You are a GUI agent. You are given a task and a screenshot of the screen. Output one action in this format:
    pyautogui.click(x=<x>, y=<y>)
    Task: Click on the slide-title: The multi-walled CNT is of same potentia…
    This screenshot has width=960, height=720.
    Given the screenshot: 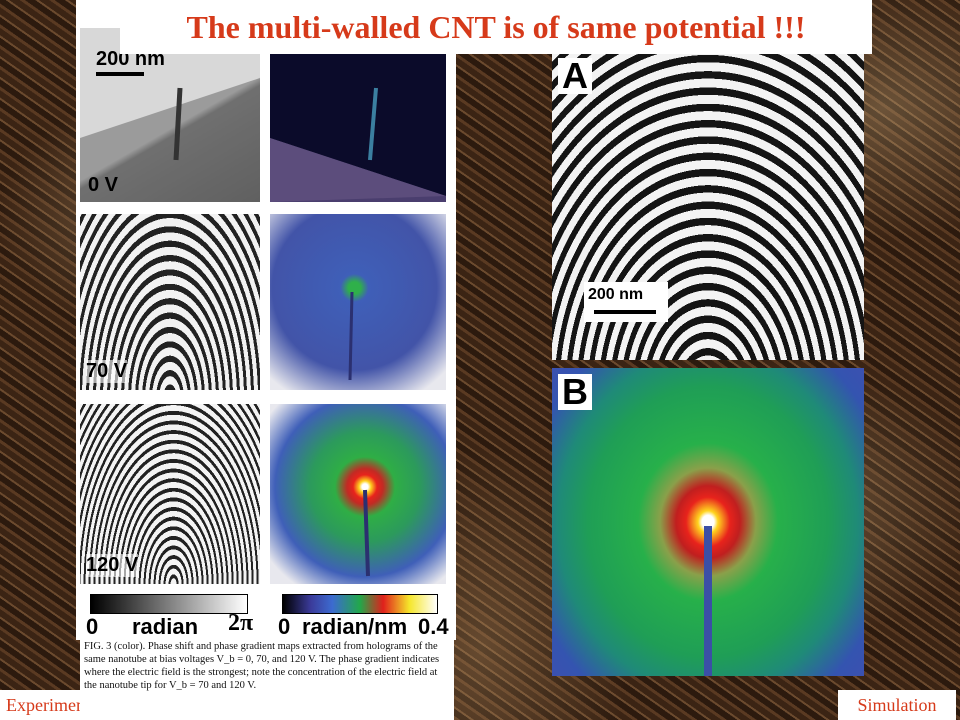 What is the action you would take?
    pyautogui.click(x=496, y=27)
    